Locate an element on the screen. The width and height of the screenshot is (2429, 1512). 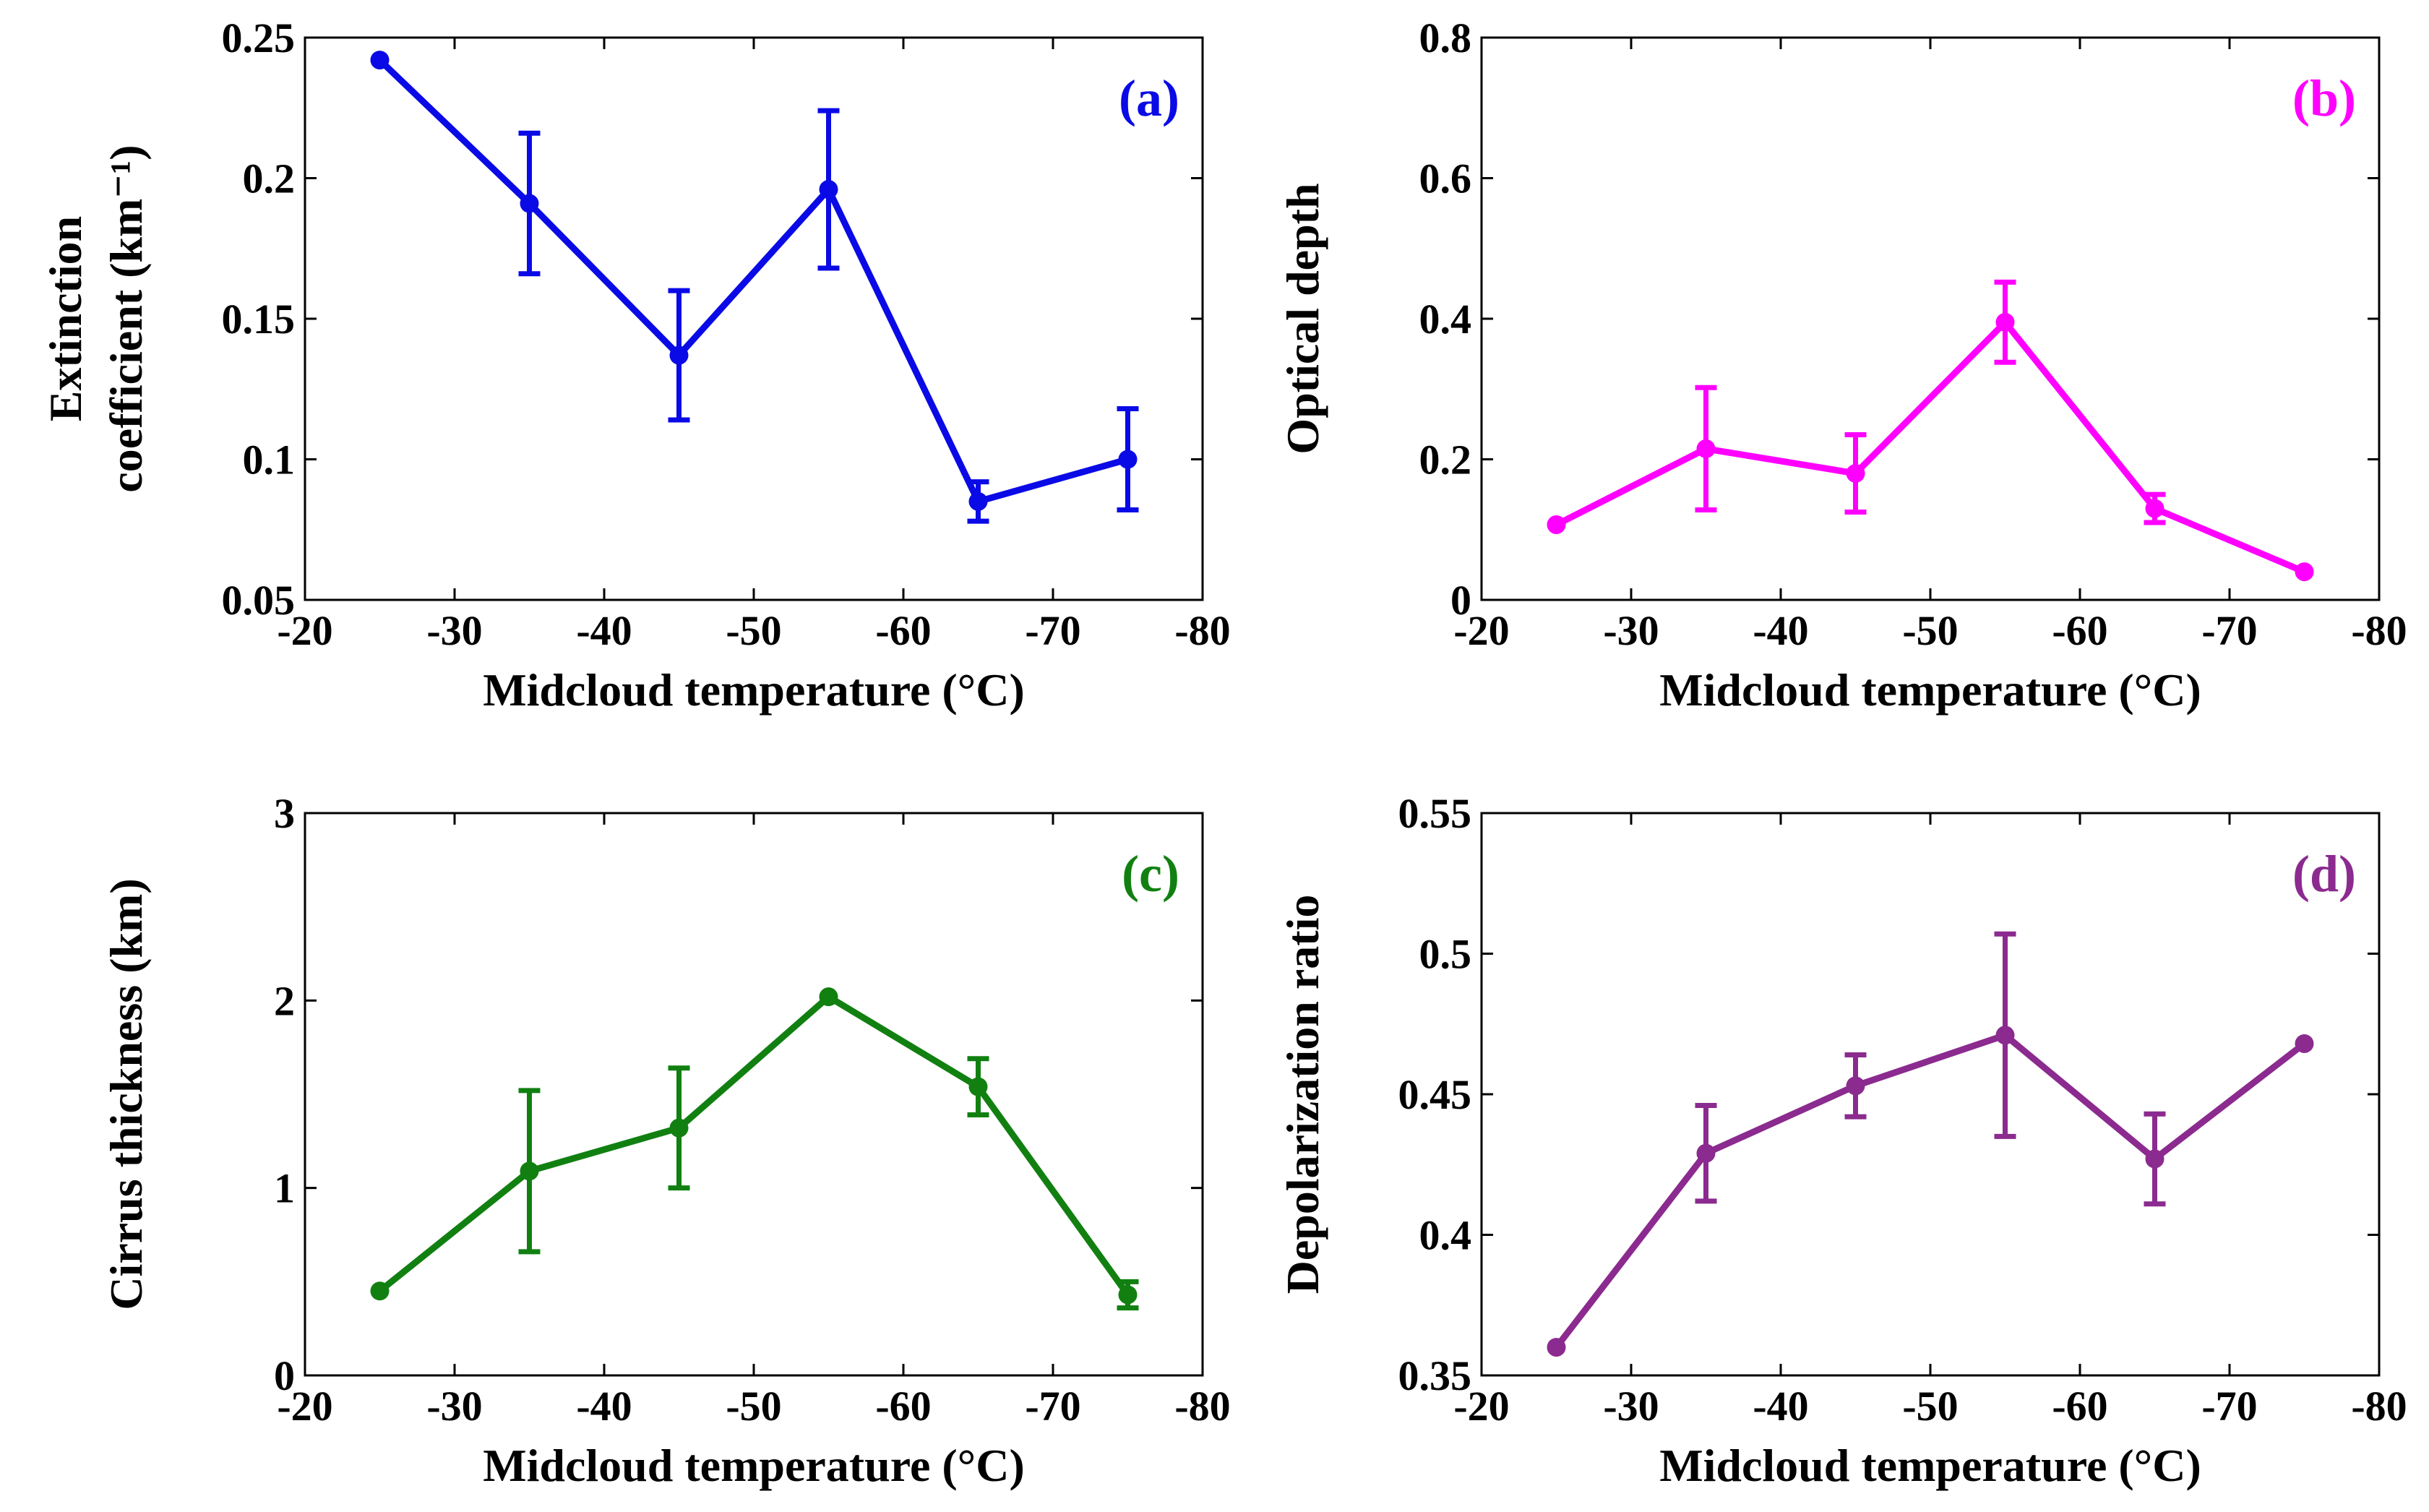
y-tick-label: 0.05 is located at coordinates (259, 600).